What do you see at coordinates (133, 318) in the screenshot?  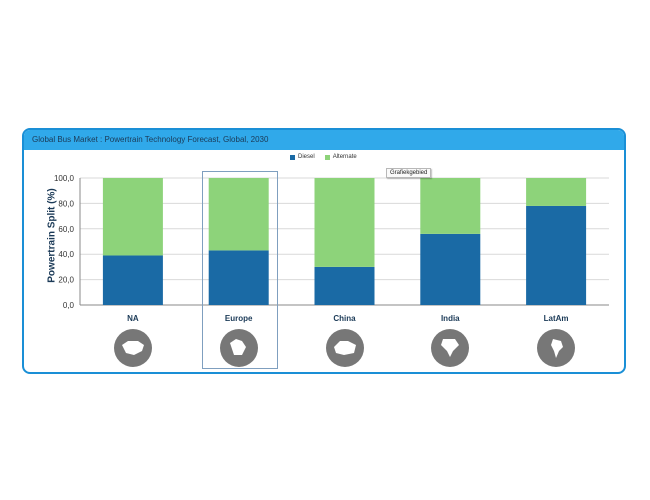 I see `x-tick-label-na: NA` at bounding box center [133, 318].